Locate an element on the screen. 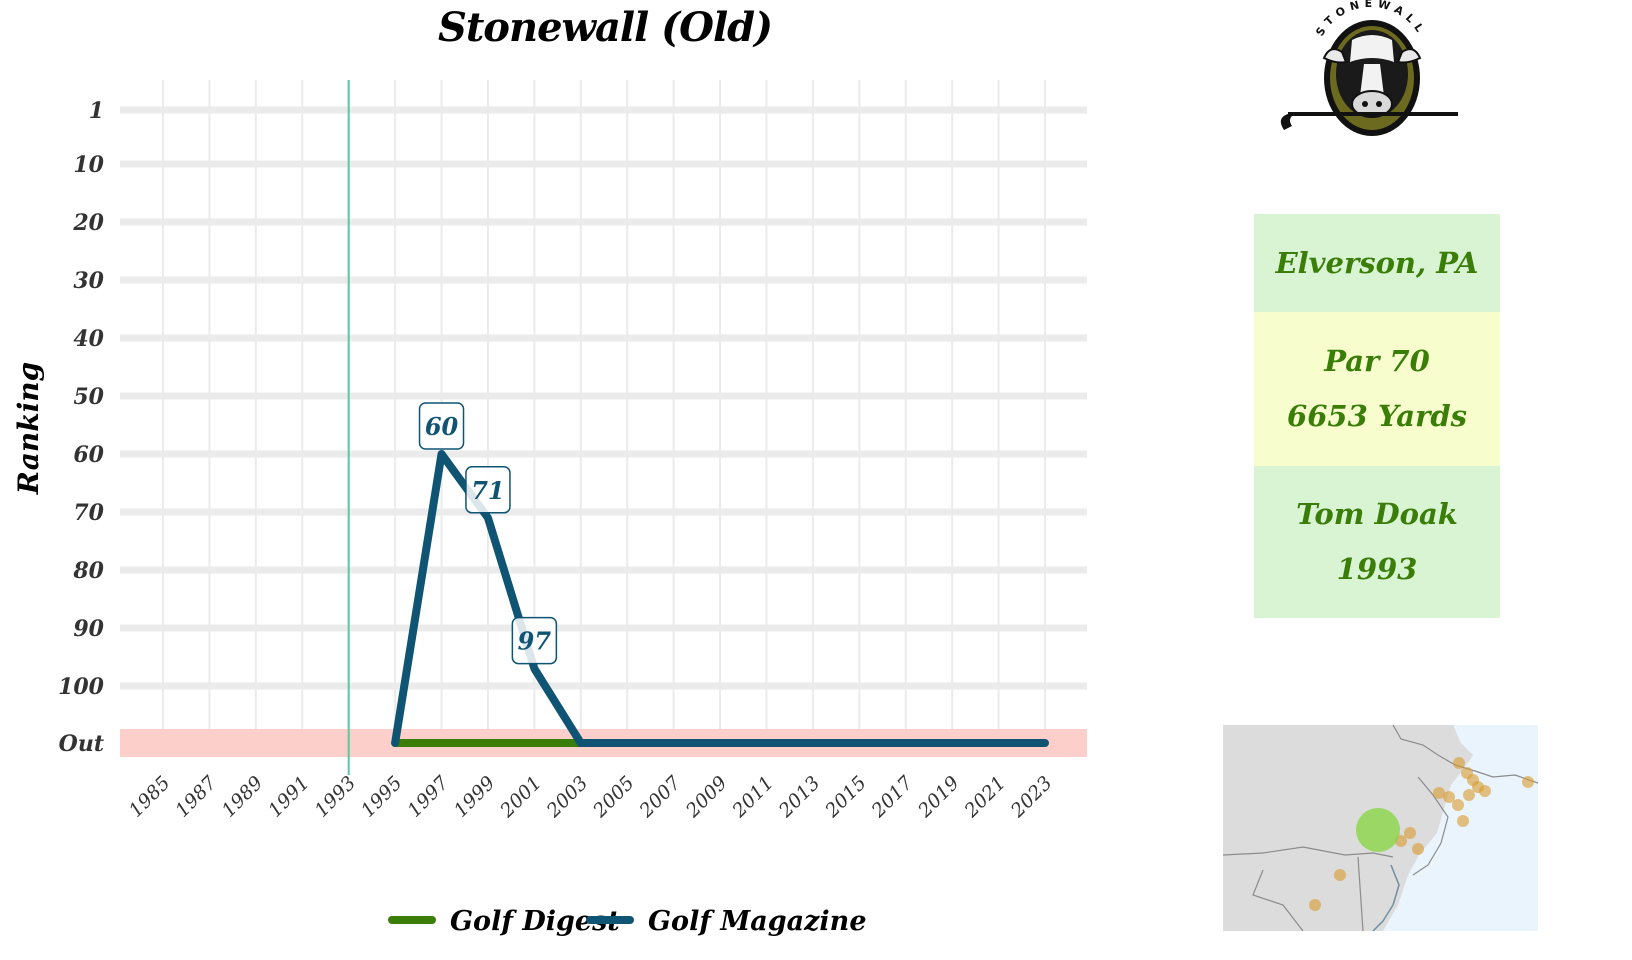  data-label: 60 is located at coordinates (441, 426).